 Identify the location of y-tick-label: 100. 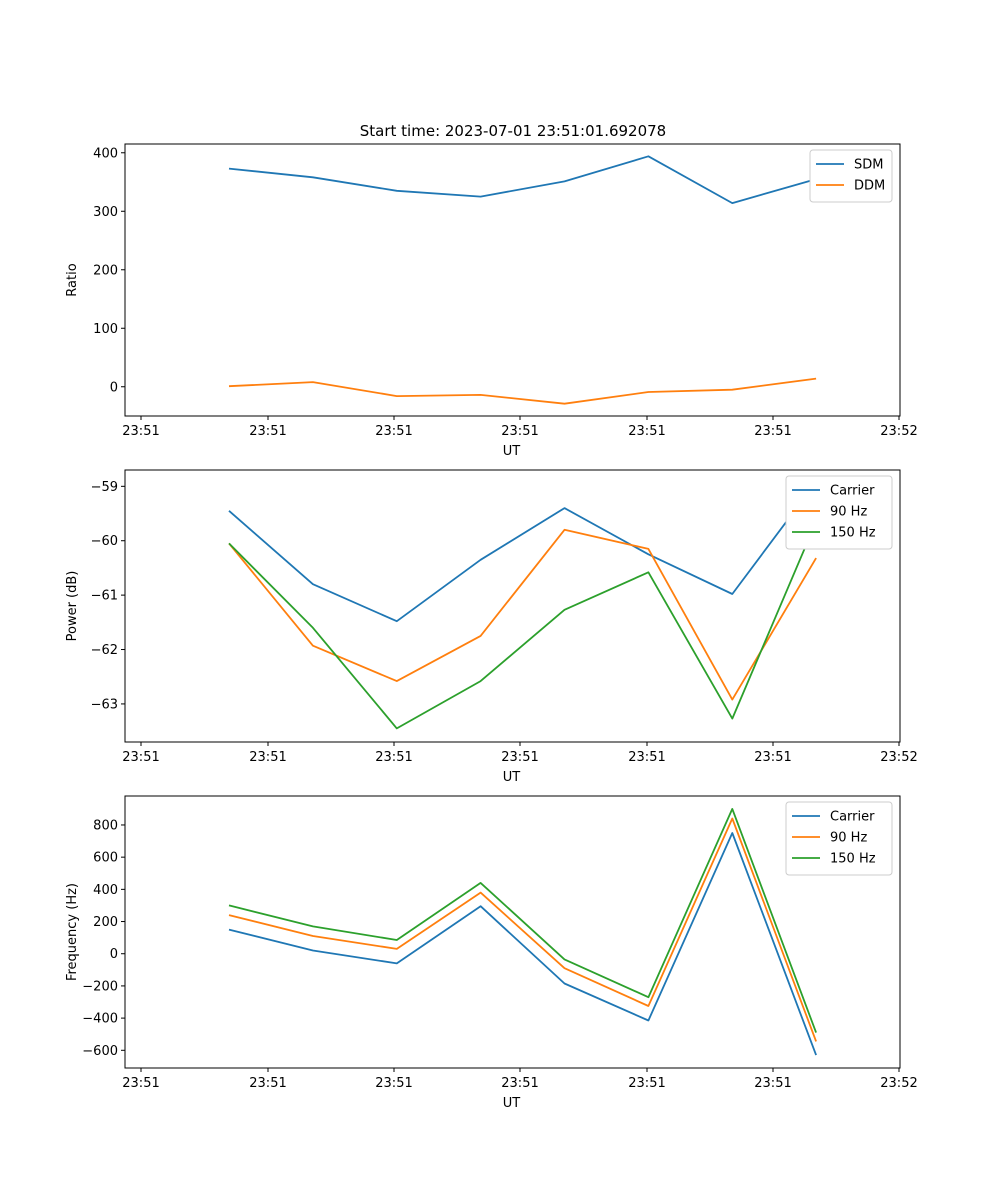
(105, 329).